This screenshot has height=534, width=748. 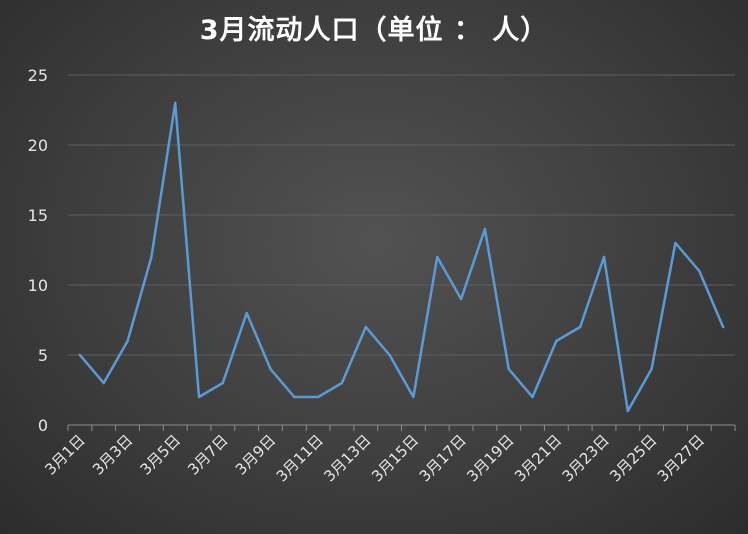 I want to click on x-tick-label: 3月1日, so click(x=64, y=454).